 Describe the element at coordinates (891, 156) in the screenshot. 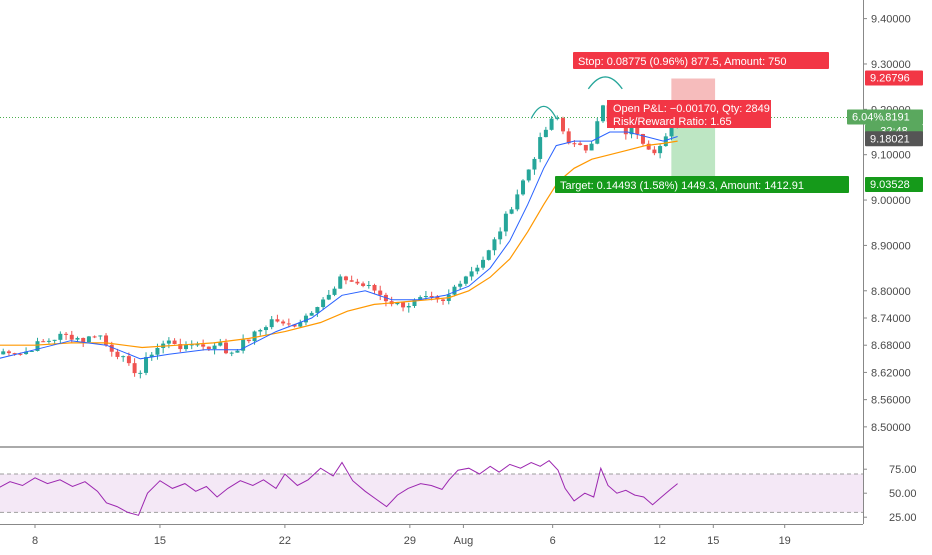

I see `price-tick-label: 9.10000` at that location.